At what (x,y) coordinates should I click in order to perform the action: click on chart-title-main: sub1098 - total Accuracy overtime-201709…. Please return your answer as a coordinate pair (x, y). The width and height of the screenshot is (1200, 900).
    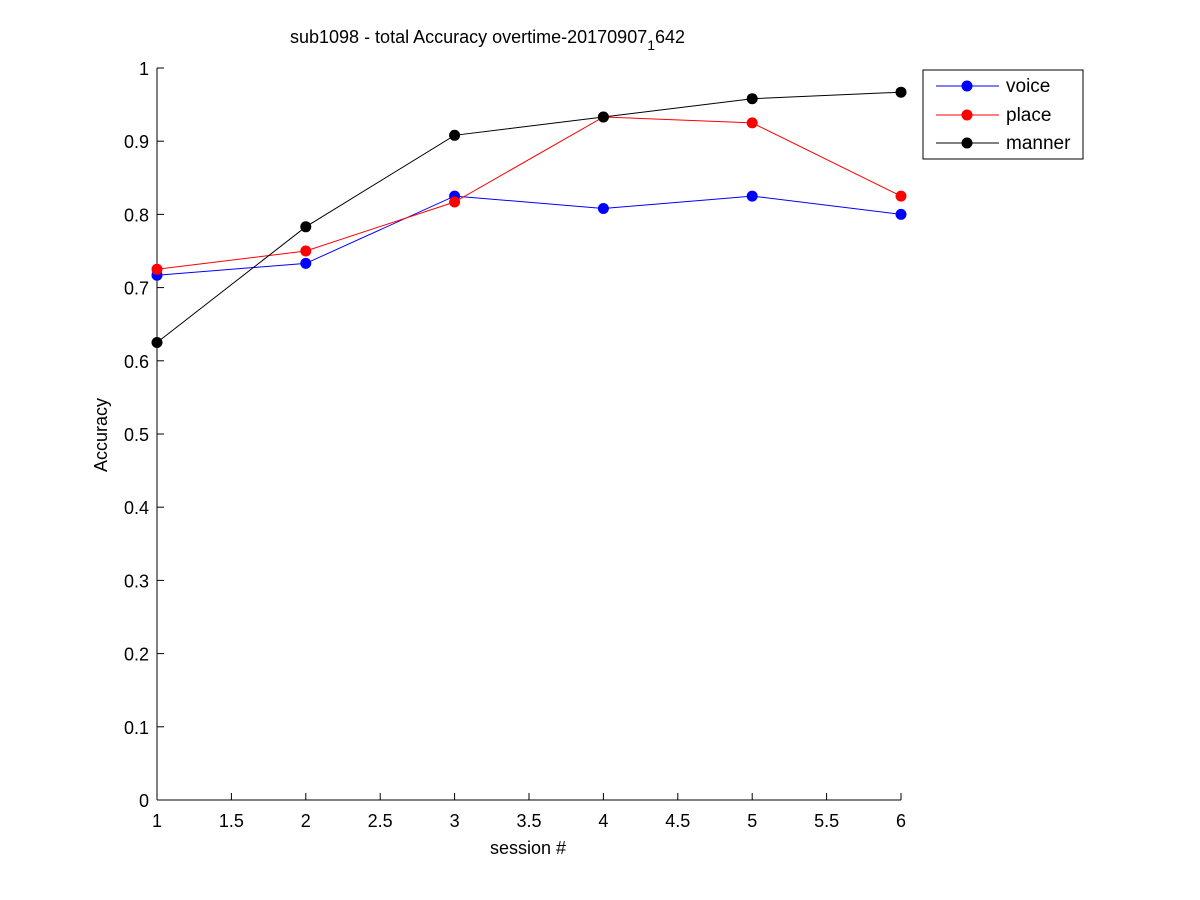
    Looking at the image, I should click on (468, 37).